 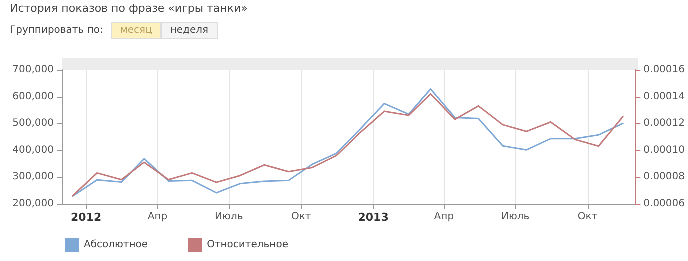 I want to click on x-tick-label: 2012, so click(x=86, y=217).